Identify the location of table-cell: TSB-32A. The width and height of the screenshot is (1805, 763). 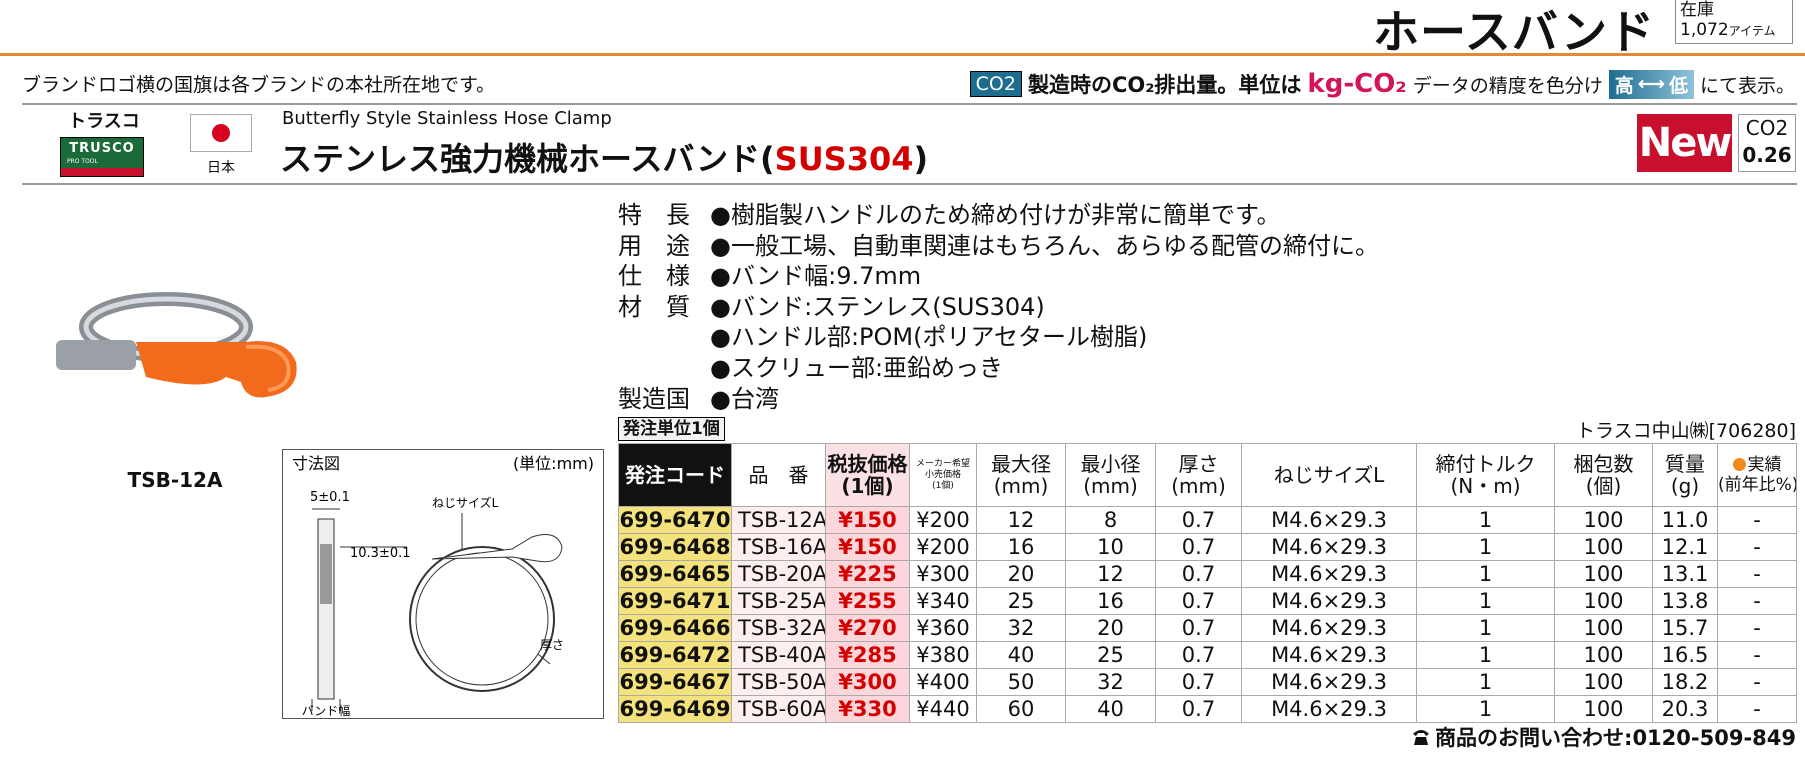
(778, 628).